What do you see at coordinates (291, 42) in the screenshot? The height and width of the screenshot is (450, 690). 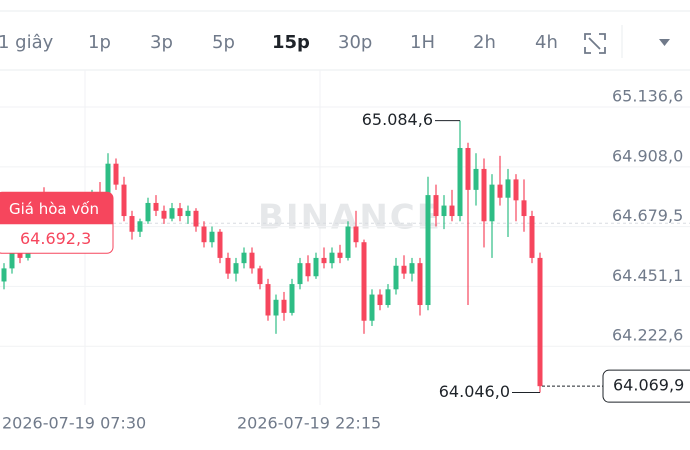 I see `timeframe-tab: 15p` at bounding box center [291, 42].